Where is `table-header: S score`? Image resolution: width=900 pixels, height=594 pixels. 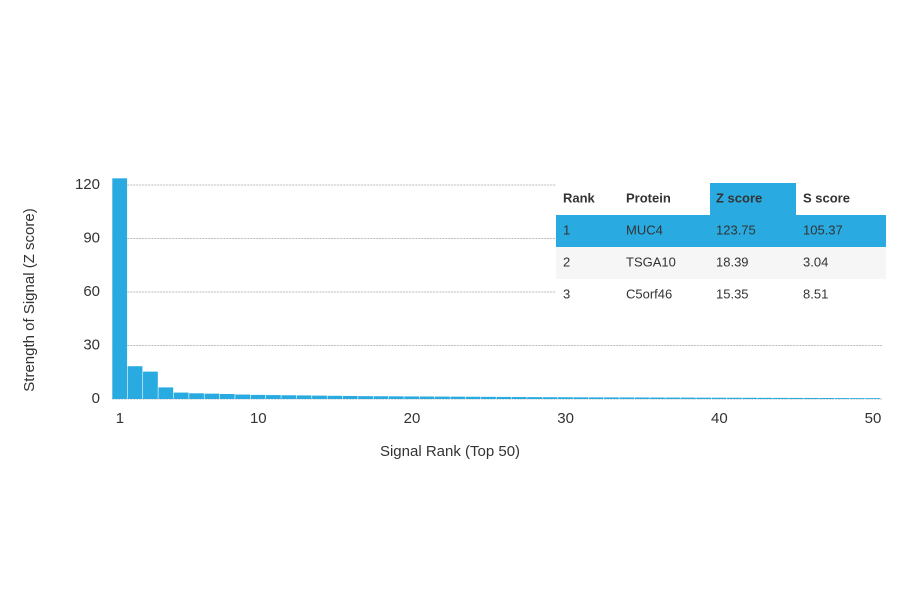 table-header: S score is located at coordinates (826, 197).